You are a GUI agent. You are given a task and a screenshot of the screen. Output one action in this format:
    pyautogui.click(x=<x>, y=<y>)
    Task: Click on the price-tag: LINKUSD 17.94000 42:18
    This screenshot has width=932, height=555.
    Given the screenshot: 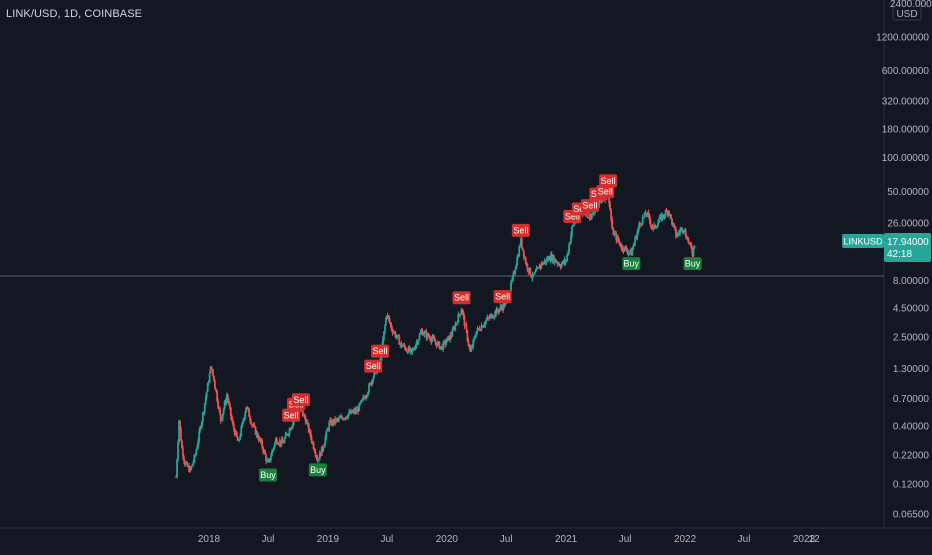 What is the action you would take?
    pyautogui.click(x=886, y=247)
    